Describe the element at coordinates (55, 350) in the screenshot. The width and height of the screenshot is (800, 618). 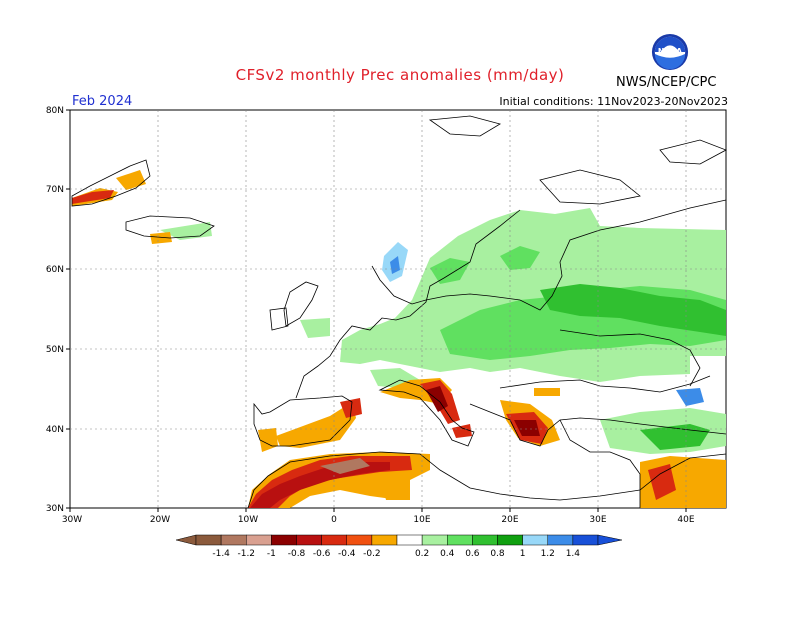
I see `lat-label: 50N` at that location.